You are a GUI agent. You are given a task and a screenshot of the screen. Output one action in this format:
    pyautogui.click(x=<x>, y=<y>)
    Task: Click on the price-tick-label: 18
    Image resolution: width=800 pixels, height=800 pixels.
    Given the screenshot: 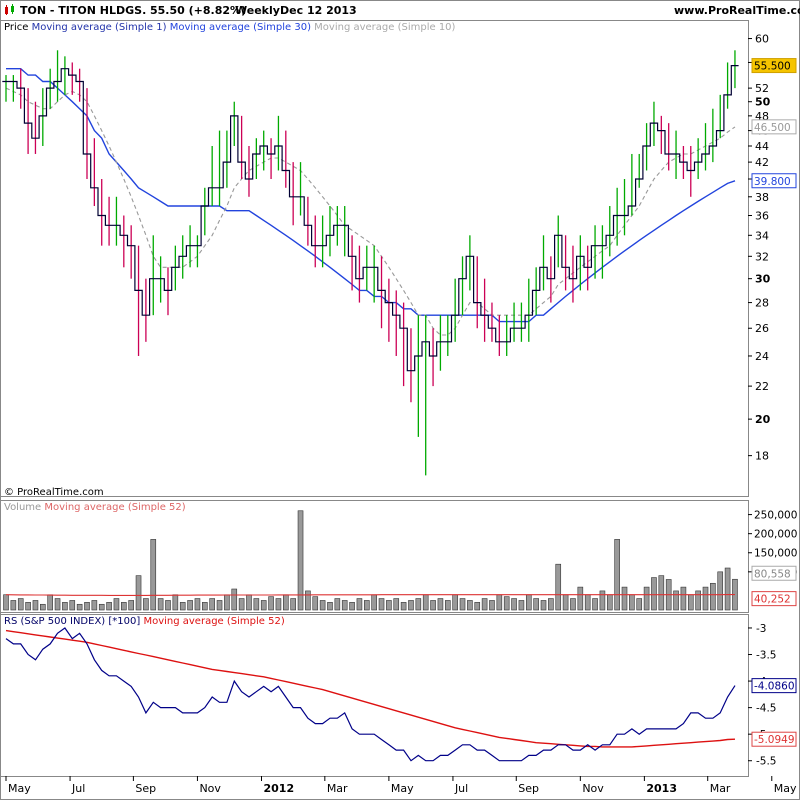 What is the action you would take?
    pyautogui.click(x=762, y=456)
    